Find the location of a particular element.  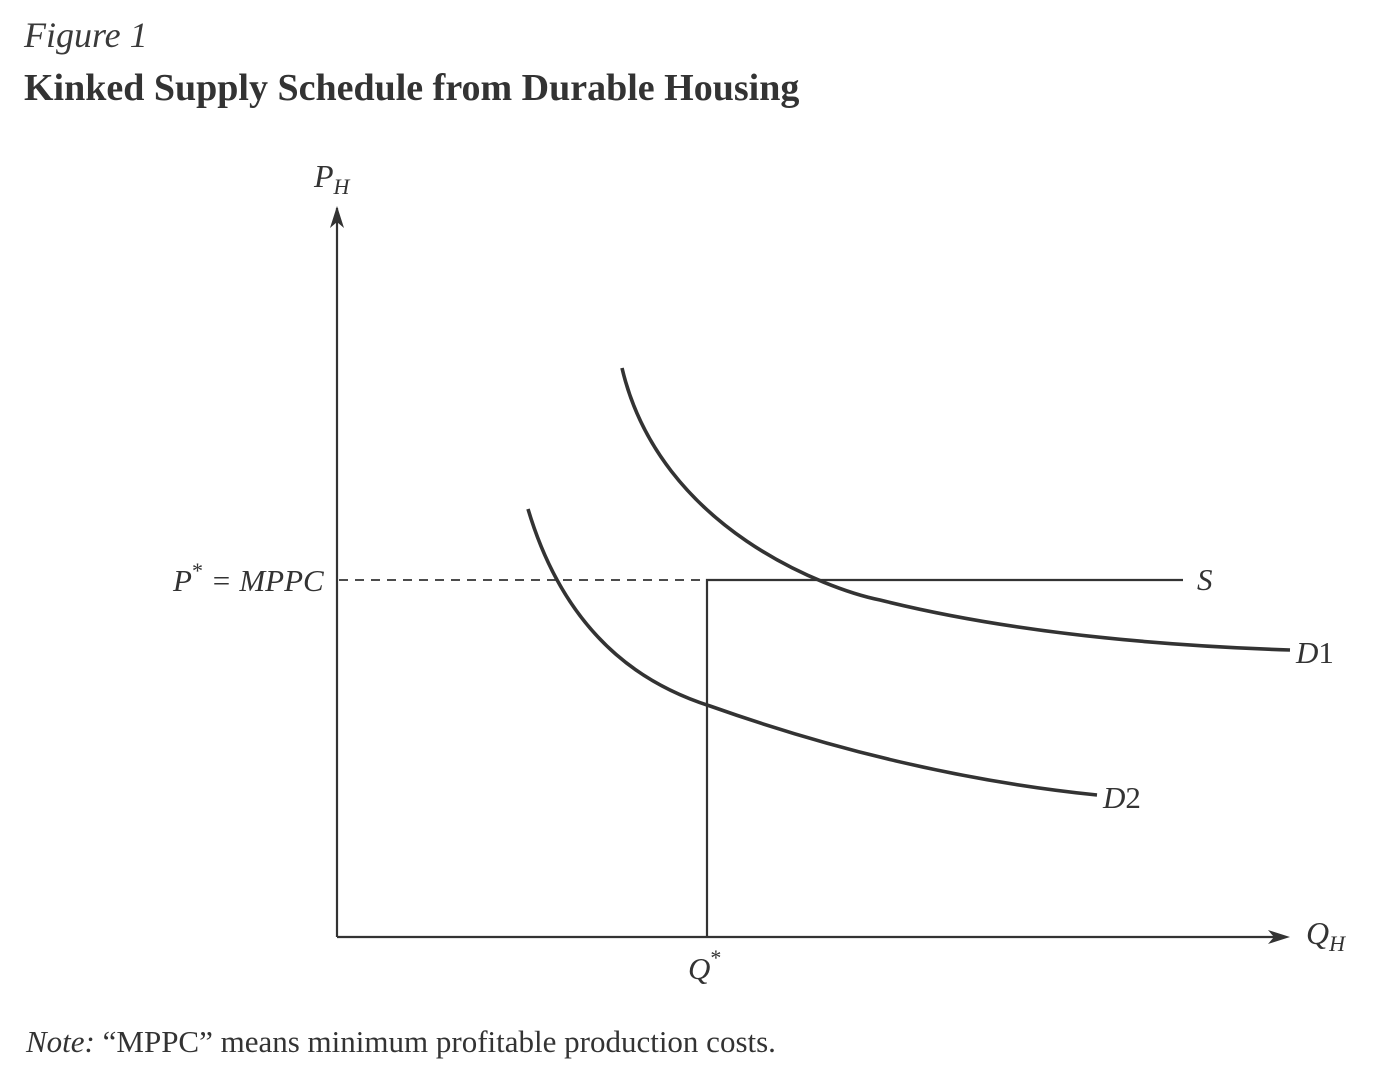

quantity-marker-label: Q* is located at coordinates (704, 965).